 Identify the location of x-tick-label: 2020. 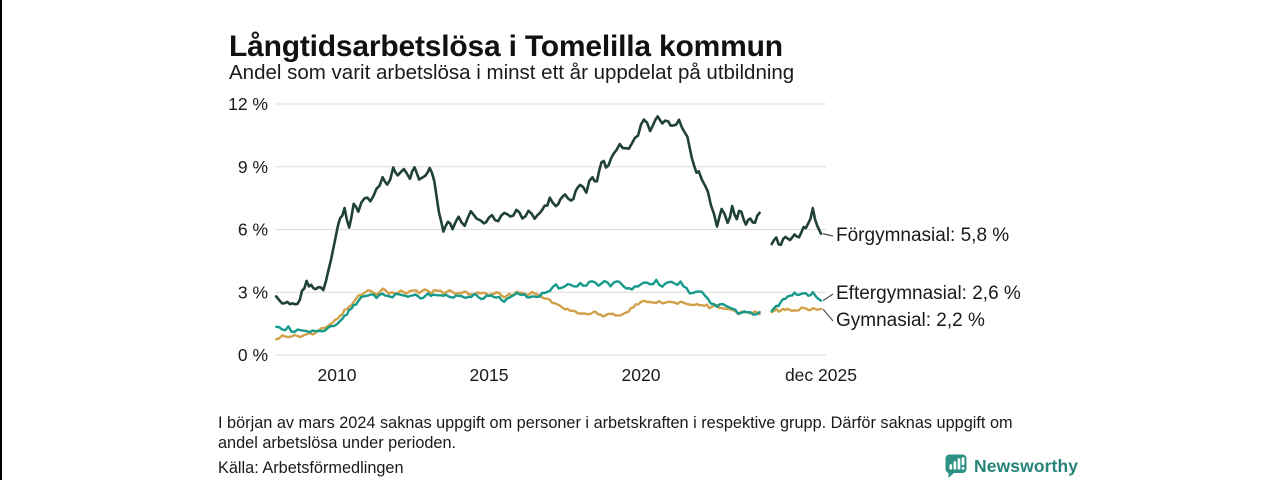
(641, 375).